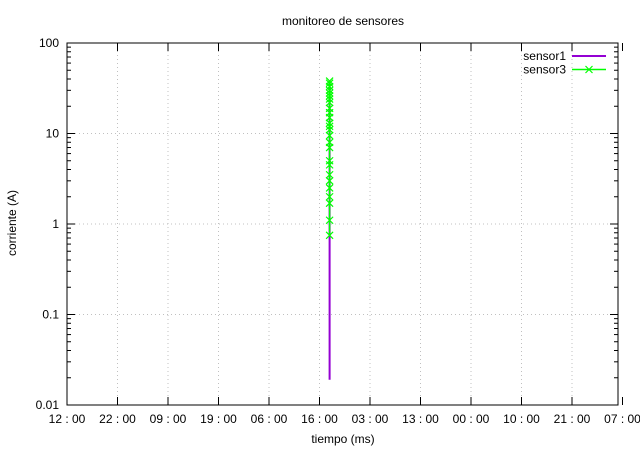  I want to click on x-tick-label: 13 : 00, so click(420, 419).